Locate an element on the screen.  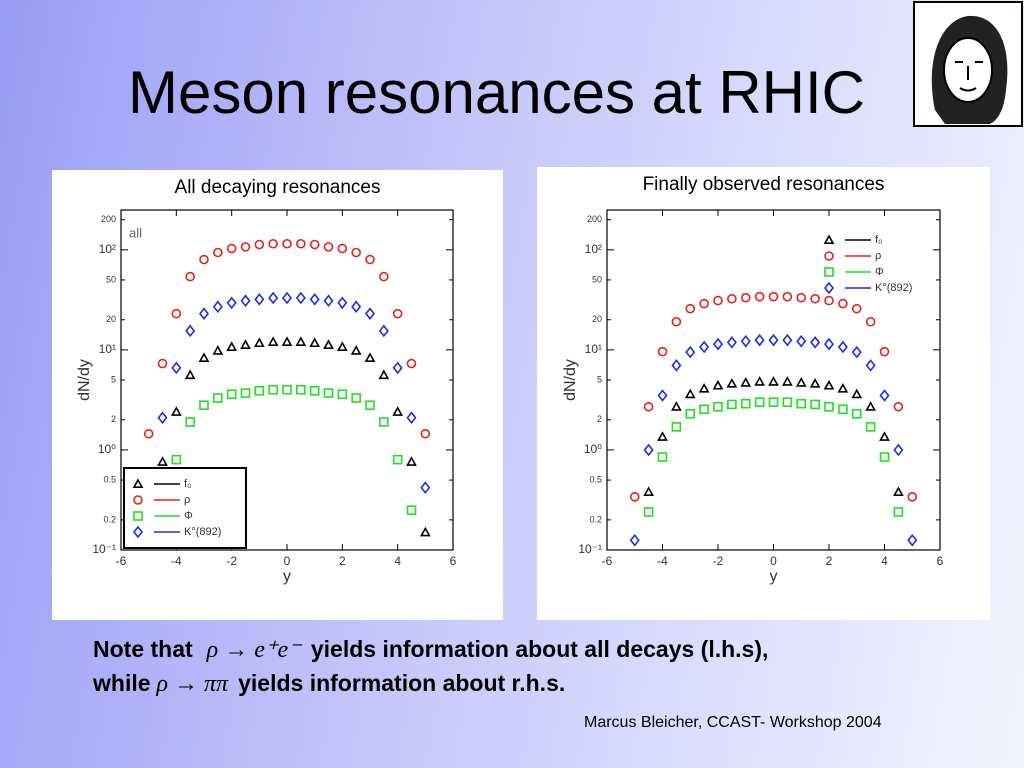
x-tick-label: -2 is located at coordinates (718, 561).